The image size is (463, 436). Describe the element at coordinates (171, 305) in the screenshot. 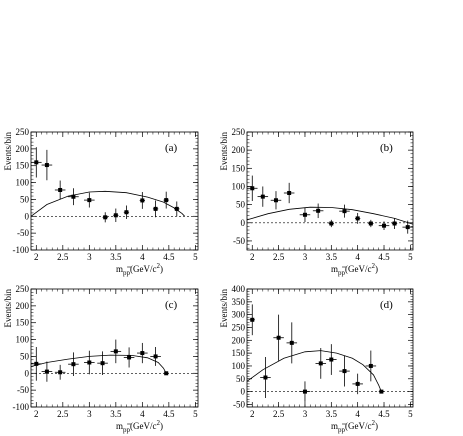

I see `panel-label: (c)` at that location.